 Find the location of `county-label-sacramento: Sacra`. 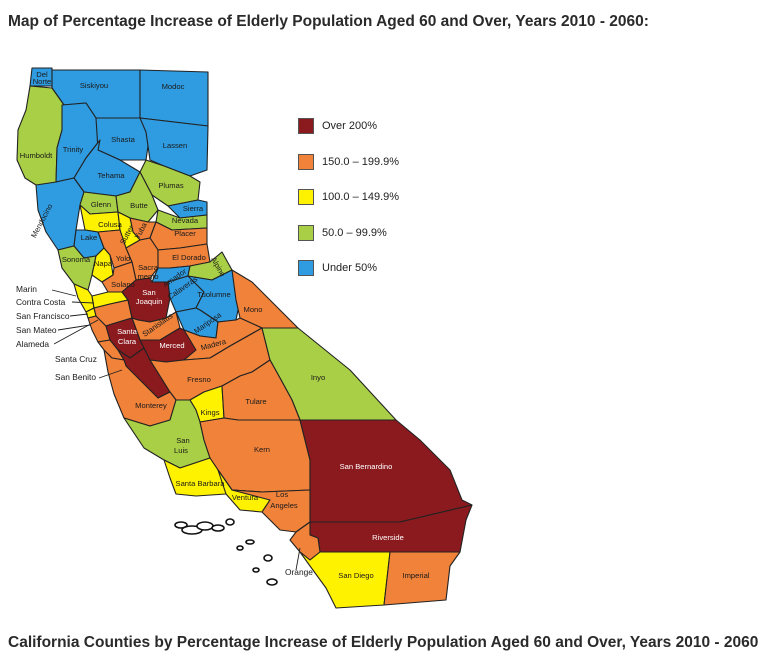

county-label-sacramento: Sacra is located at coordinates (148, 267).